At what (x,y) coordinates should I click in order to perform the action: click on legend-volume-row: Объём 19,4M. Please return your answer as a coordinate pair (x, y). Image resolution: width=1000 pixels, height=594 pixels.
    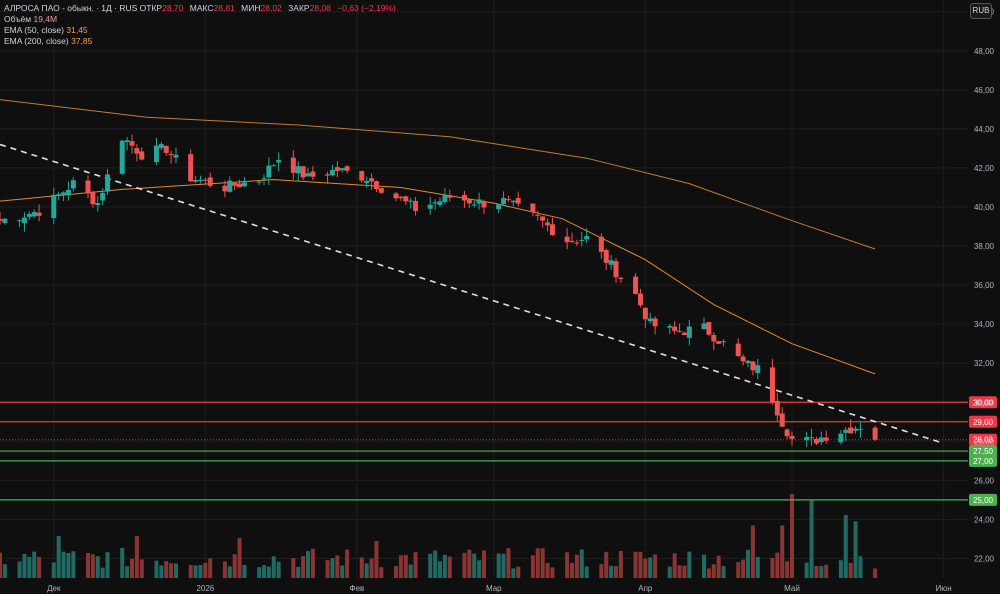
    Looking at the image, I should click on (202, 19).